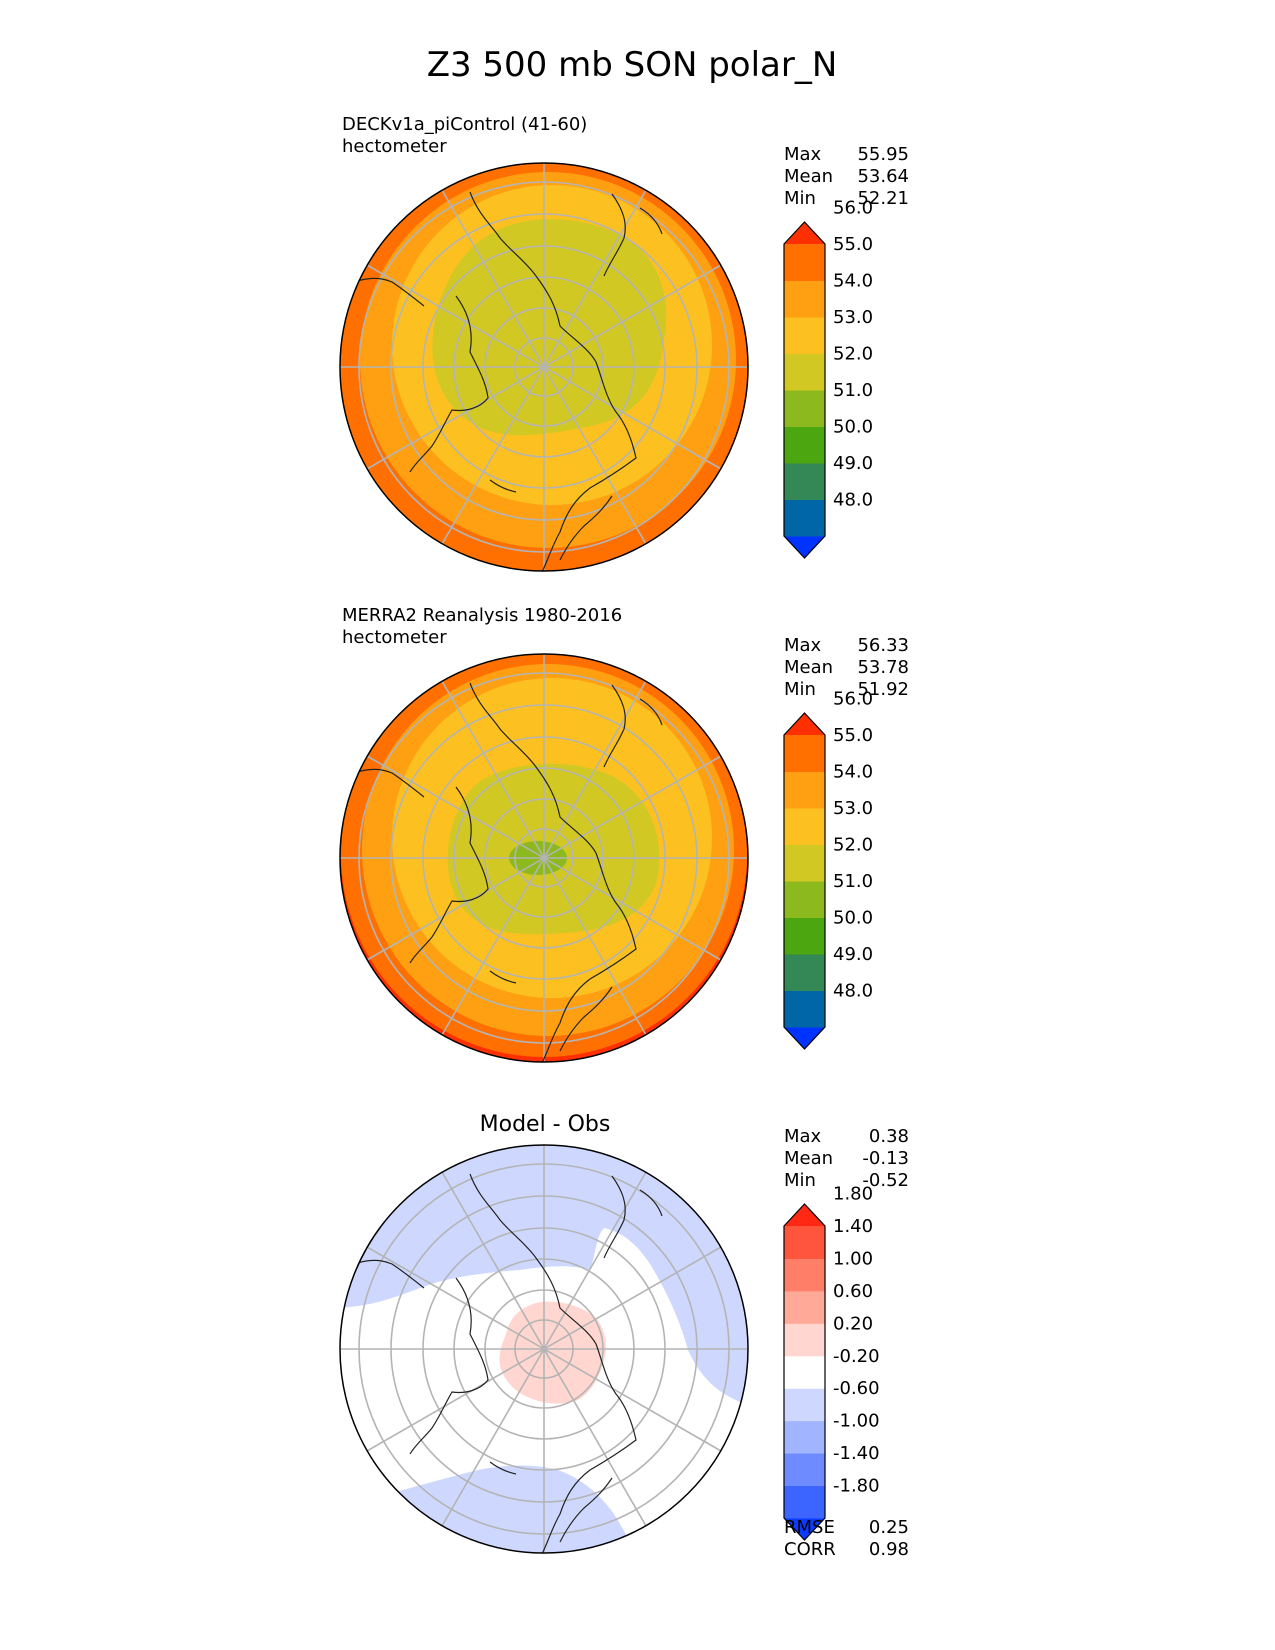 The image size is (1275, 1650). I want to click on panel-diff: Model - Obs, so click(624, 1336).